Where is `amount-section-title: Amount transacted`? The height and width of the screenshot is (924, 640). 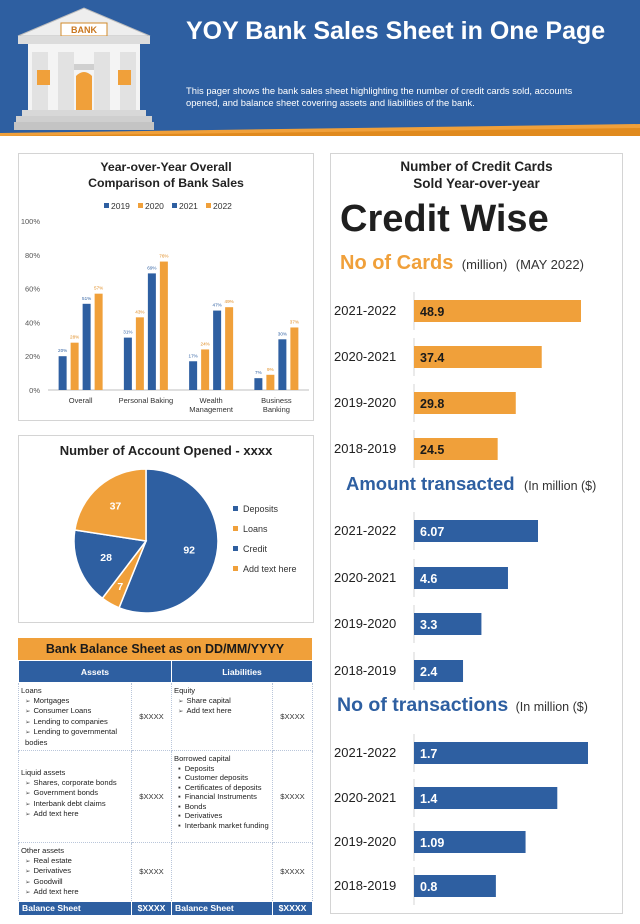 amount-section-title: Amount transacted is located at coordinates (430, 483).